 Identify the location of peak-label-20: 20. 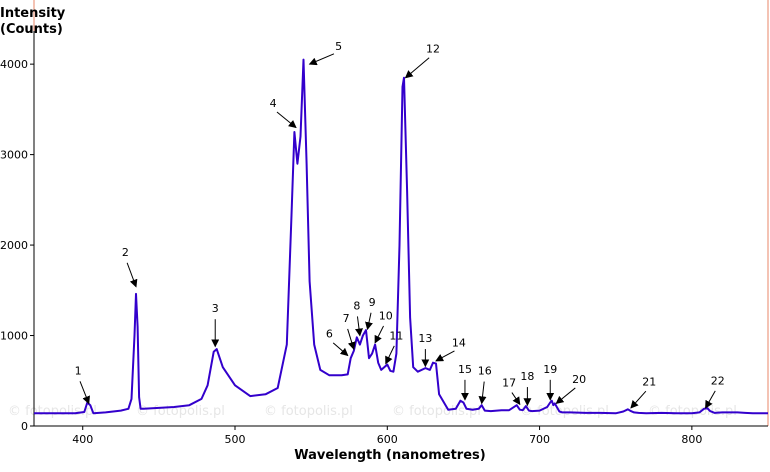
(579, 379).